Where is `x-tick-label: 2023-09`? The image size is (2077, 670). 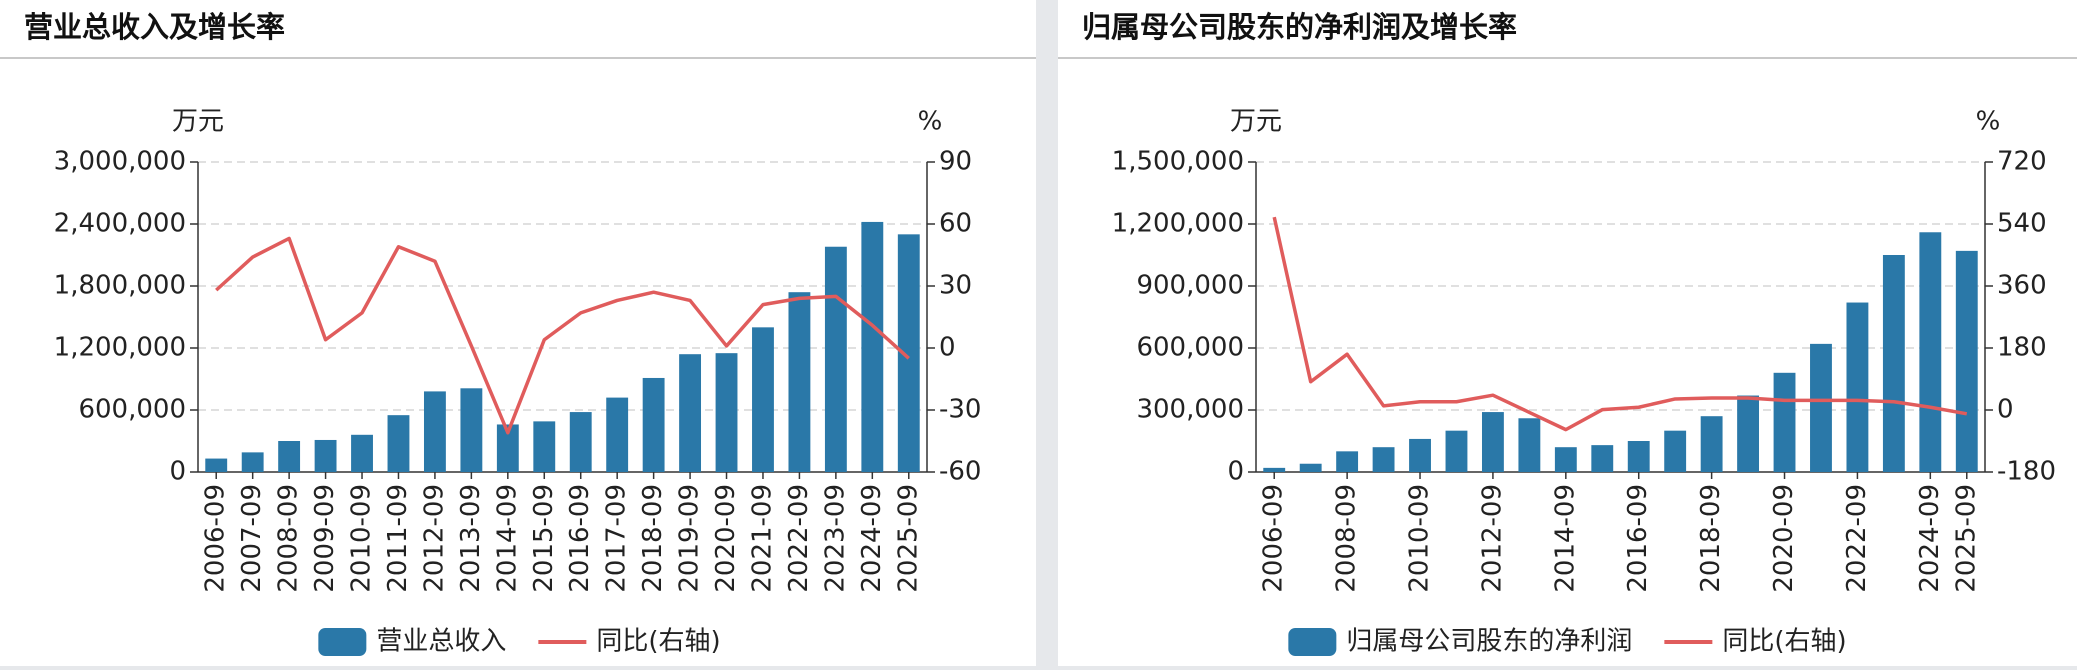 x-tick-label: 2023-09 is located at coordinates (835, 538).